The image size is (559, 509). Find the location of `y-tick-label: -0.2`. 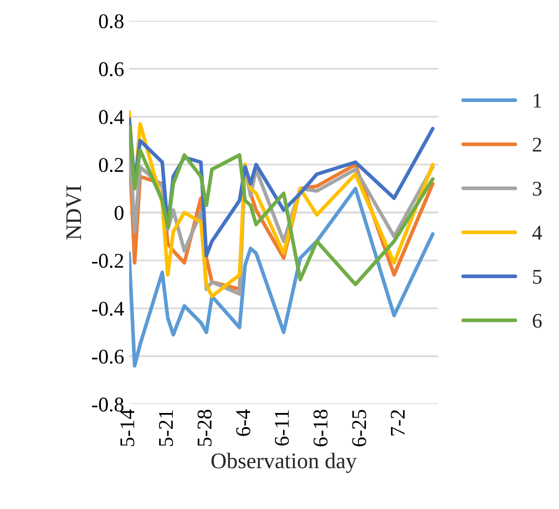

y-tick-label: -0.2 is located at coordinates (108, 261).